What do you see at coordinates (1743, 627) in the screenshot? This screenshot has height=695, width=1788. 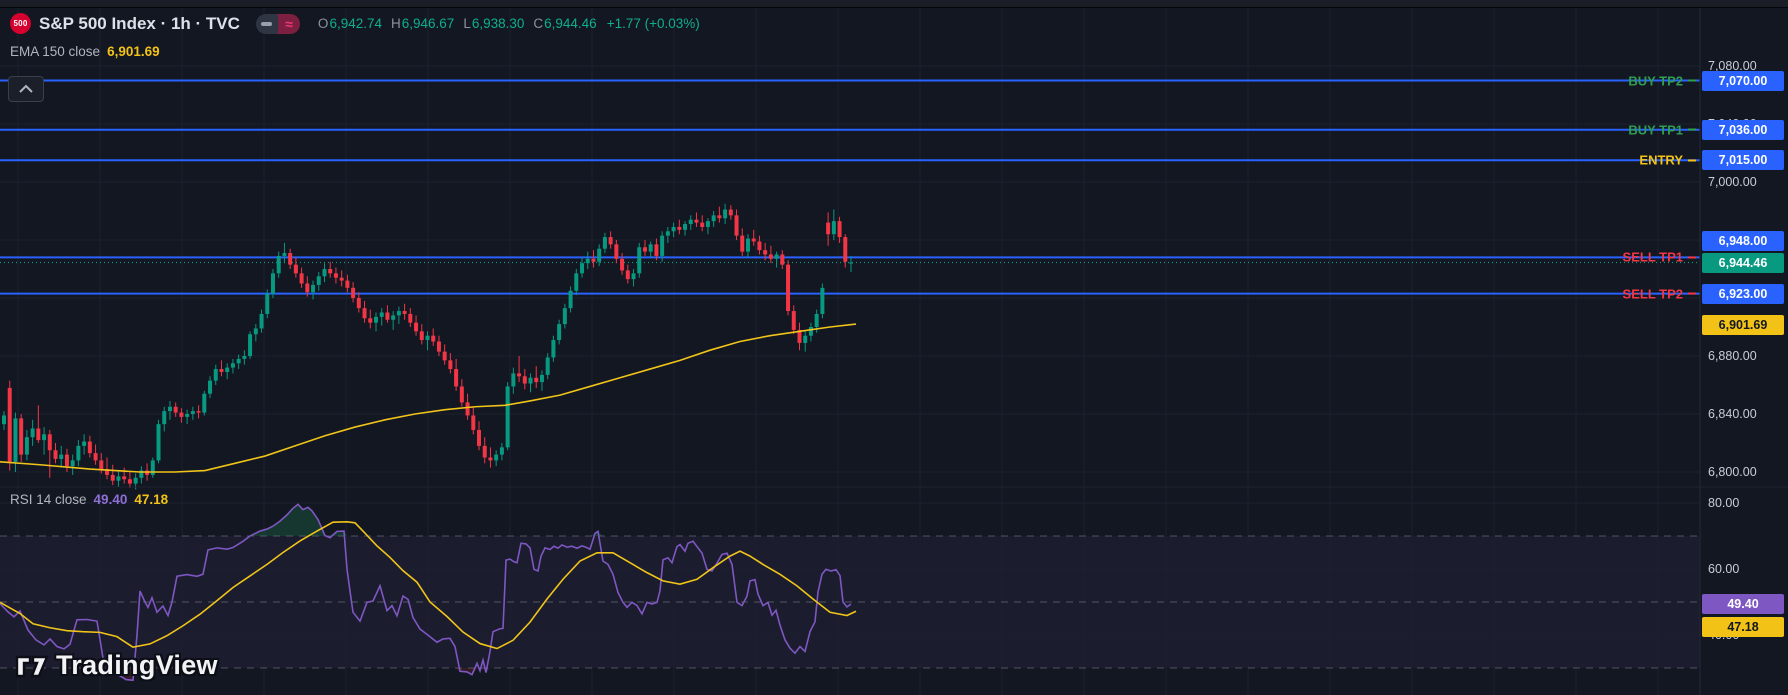 I see `price-axis-badge: 47.18` at bounding box center [1743, 627].